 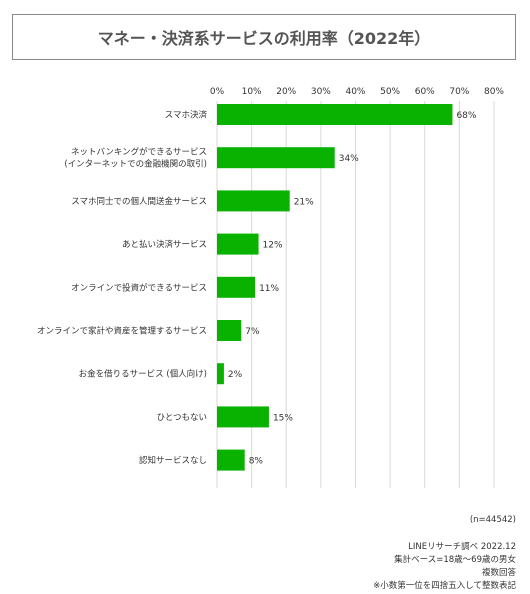 What do you see at coordinates (466, 116) in the screenshot?
I see `data-label: 68%` at bounding box center [466, 116].